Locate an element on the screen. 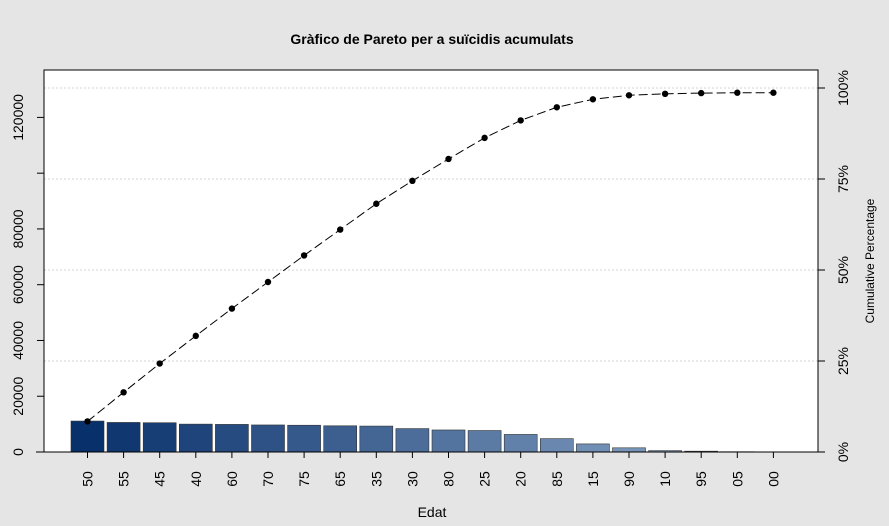  y-tick-label: 40000 is located at coordinates (18, 340).